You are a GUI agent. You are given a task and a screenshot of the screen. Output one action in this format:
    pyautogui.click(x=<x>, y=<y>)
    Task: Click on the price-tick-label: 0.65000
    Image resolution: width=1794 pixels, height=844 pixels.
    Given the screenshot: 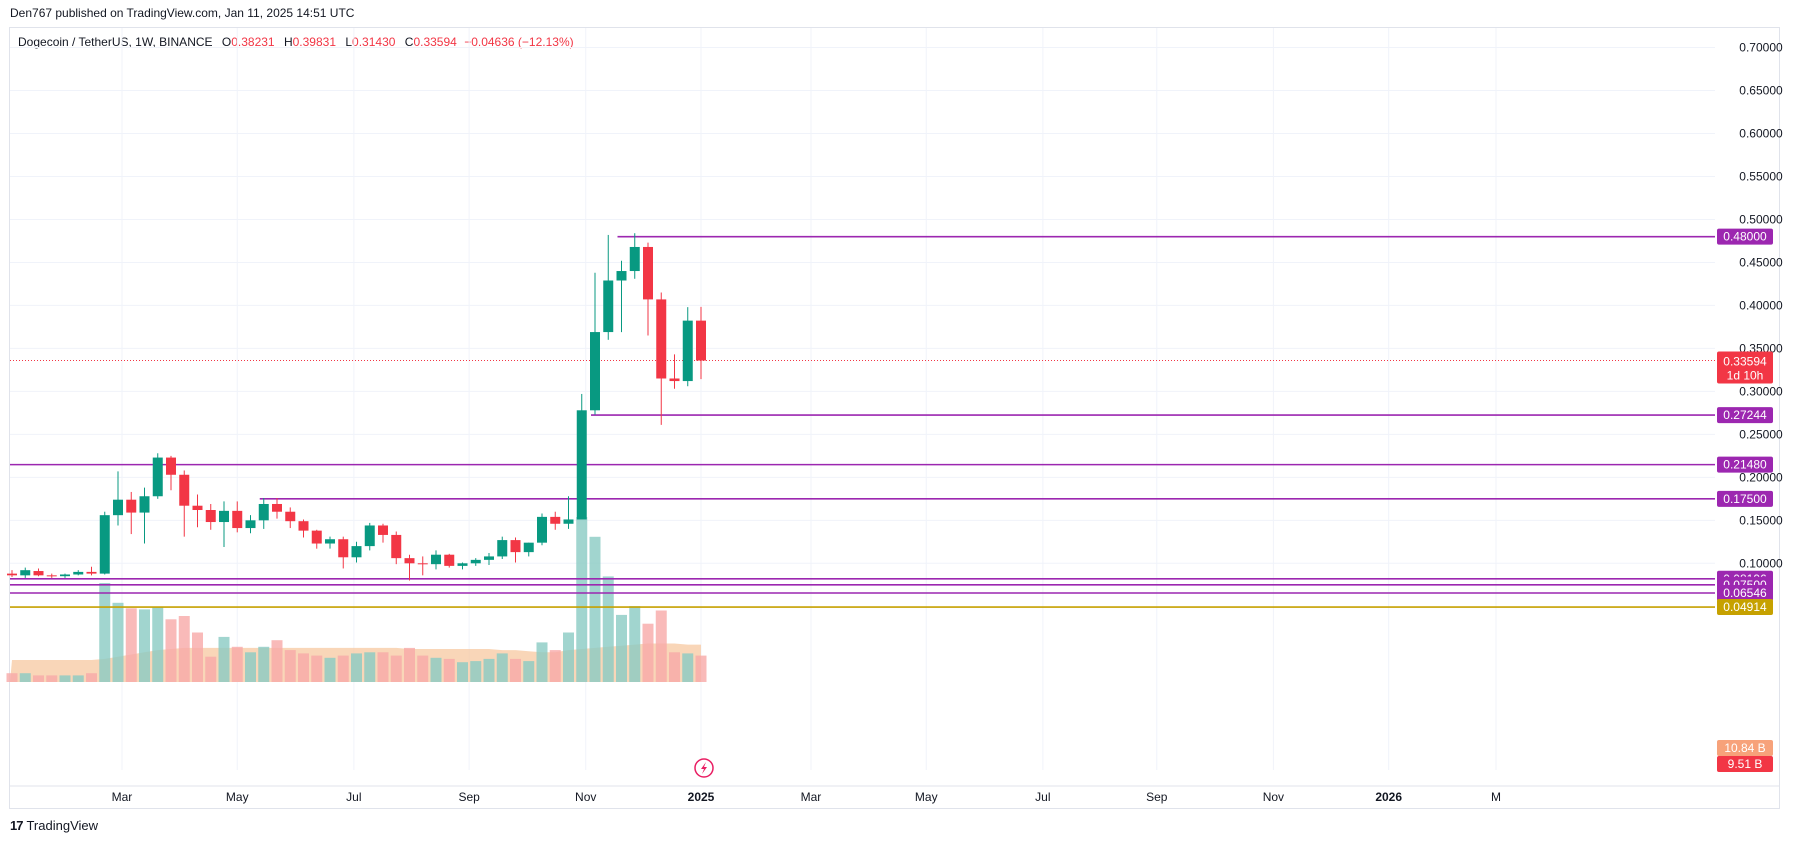 What is the action you would take?
    pyautogui.click(x=1761, y=91)
    